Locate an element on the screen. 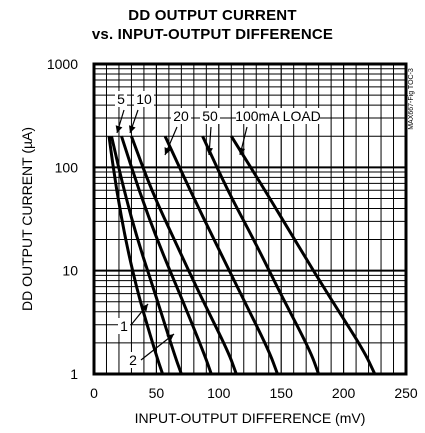  annotation-label-2: 2 is located at coordinates (133, 360).